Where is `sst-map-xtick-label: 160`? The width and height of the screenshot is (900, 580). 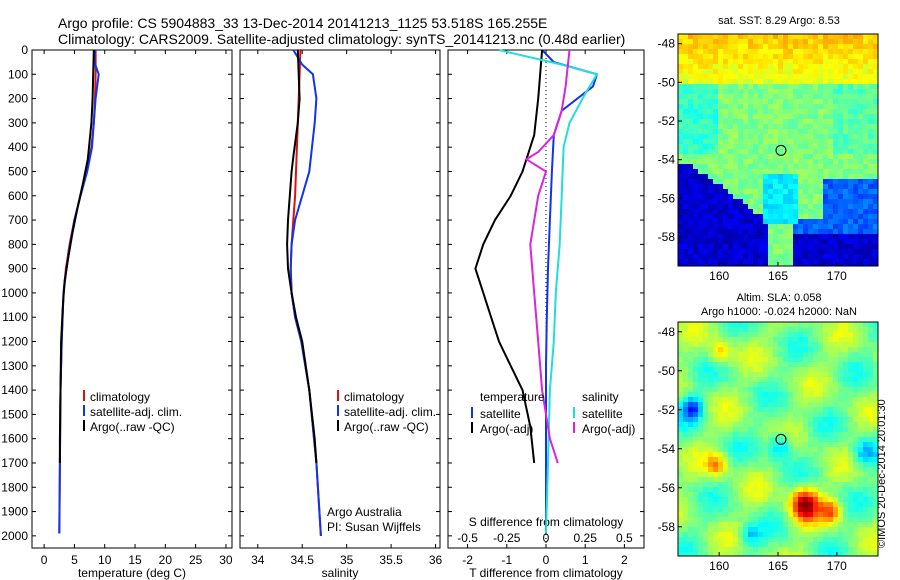 sst-map-xtick-label: 160 is located at coordinates (719, 276).